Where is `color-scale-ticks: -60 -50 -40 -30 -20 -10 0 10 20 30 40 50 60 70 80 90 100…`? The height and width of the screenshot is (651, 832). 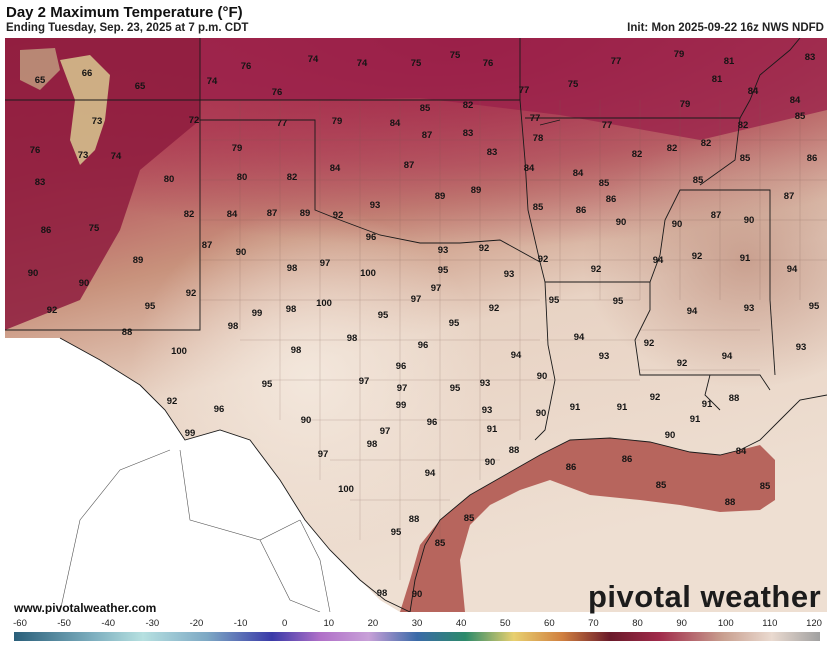 color-scale-ticks: -60 -50 -40 -30 -20 -10 0 10 20 30 40 50 60 70 80 90 100… is located at coordinates (417, 623).